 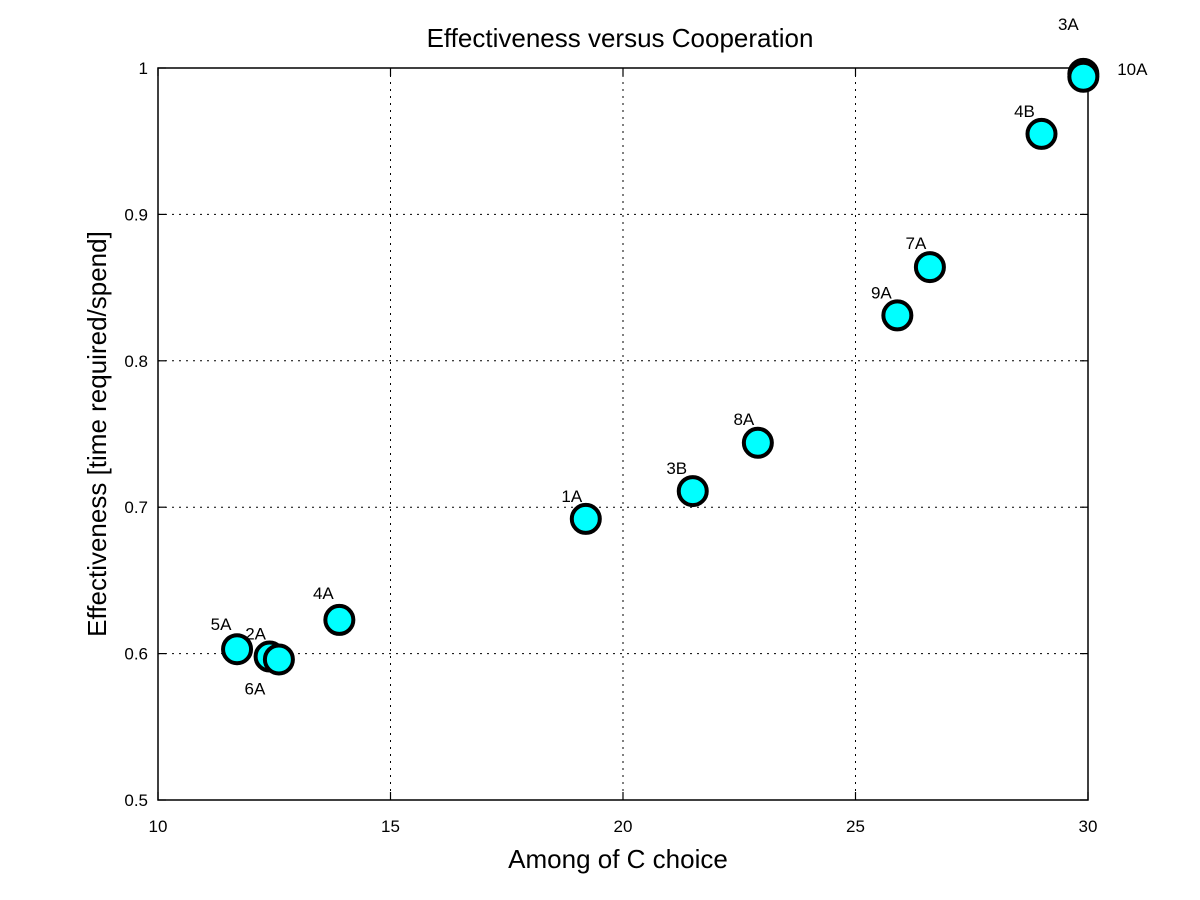 I want to click on point-label: 4A, so click(x=323, y=593).